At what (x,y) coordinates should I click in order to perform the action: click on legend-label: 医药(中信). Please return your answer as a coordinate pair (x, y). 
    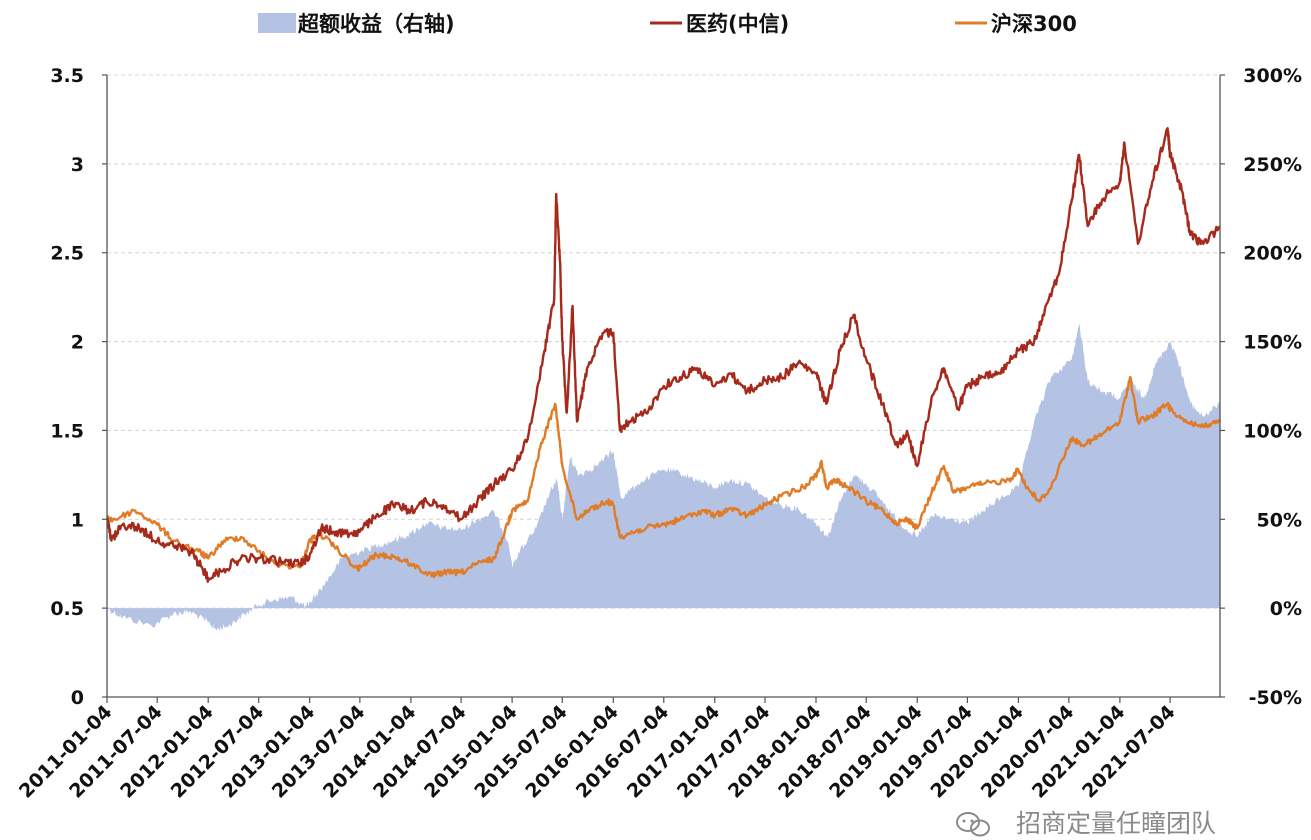
    Looking at the image, I should click on (737, 24).